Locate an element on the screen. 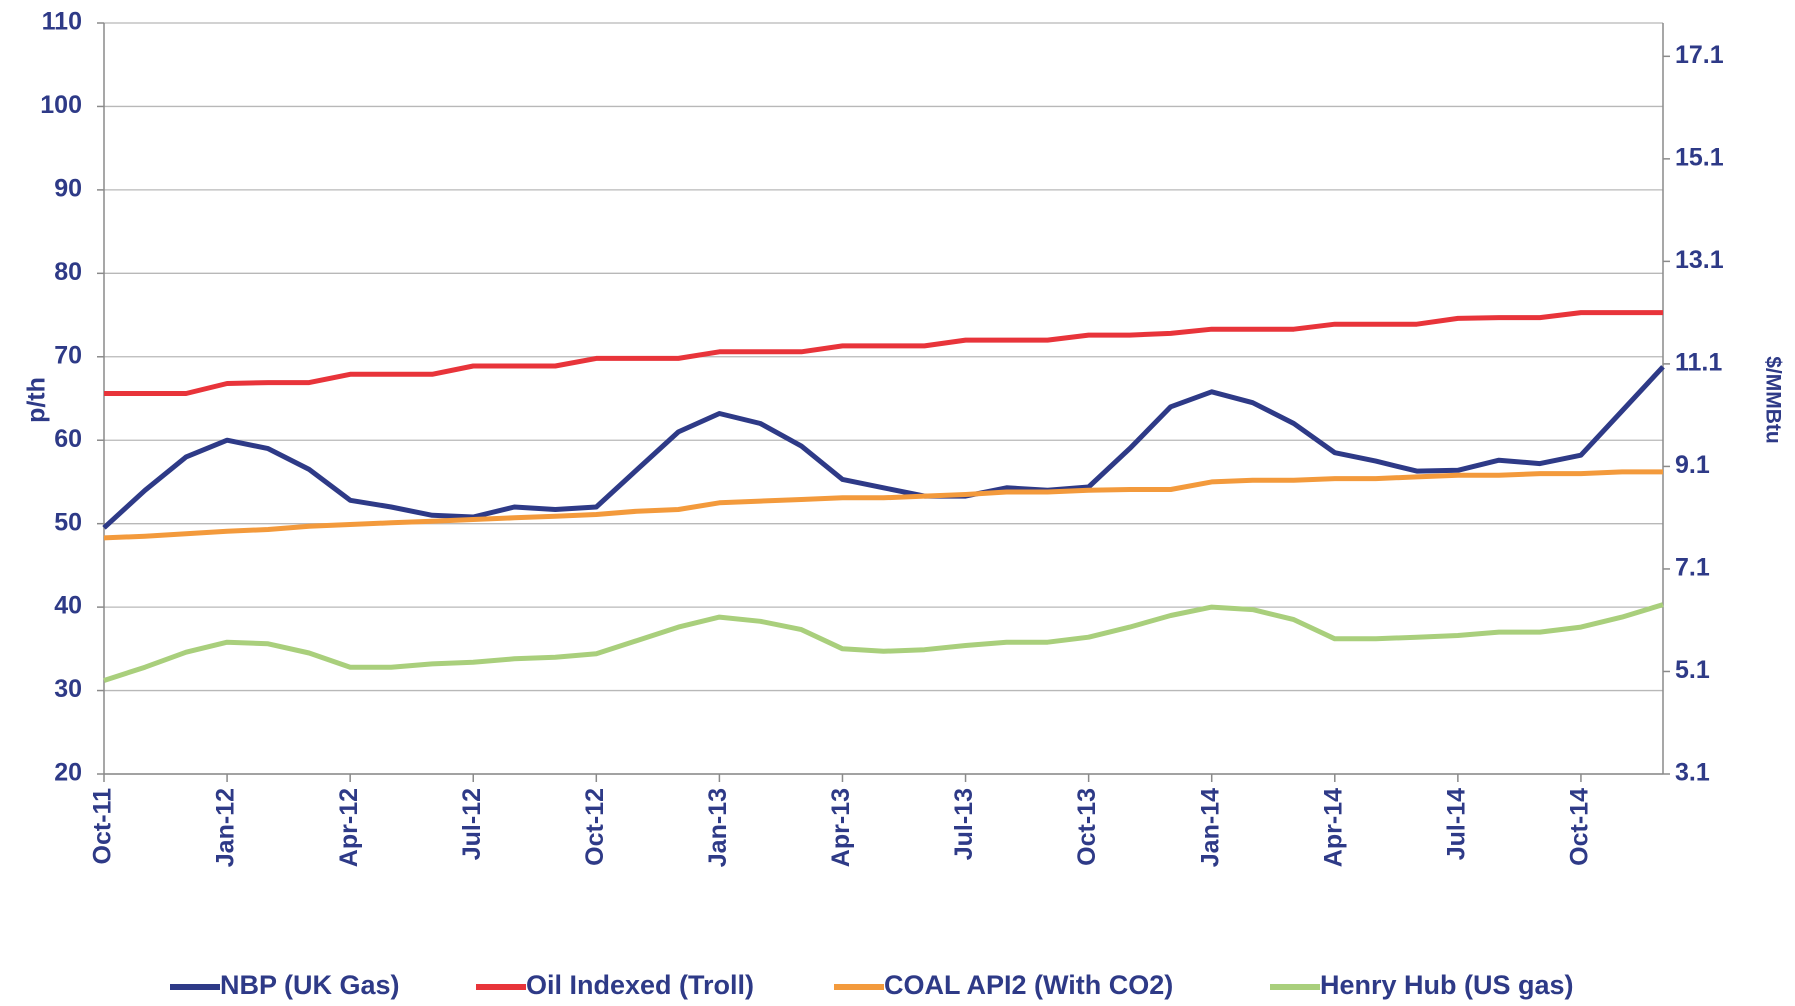 This screenshot has width=1795, height=1006. y-tick-label: 50 is located at coordinates (68, 522).